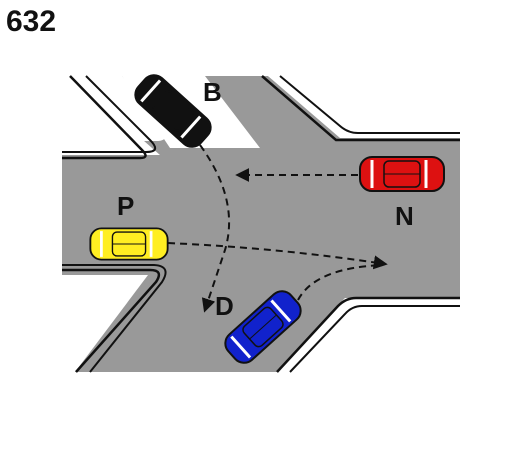  What do you see at coordinates (125, 206) in the screenshot?
I see `label-P: P` at bounding box center [125, 206].